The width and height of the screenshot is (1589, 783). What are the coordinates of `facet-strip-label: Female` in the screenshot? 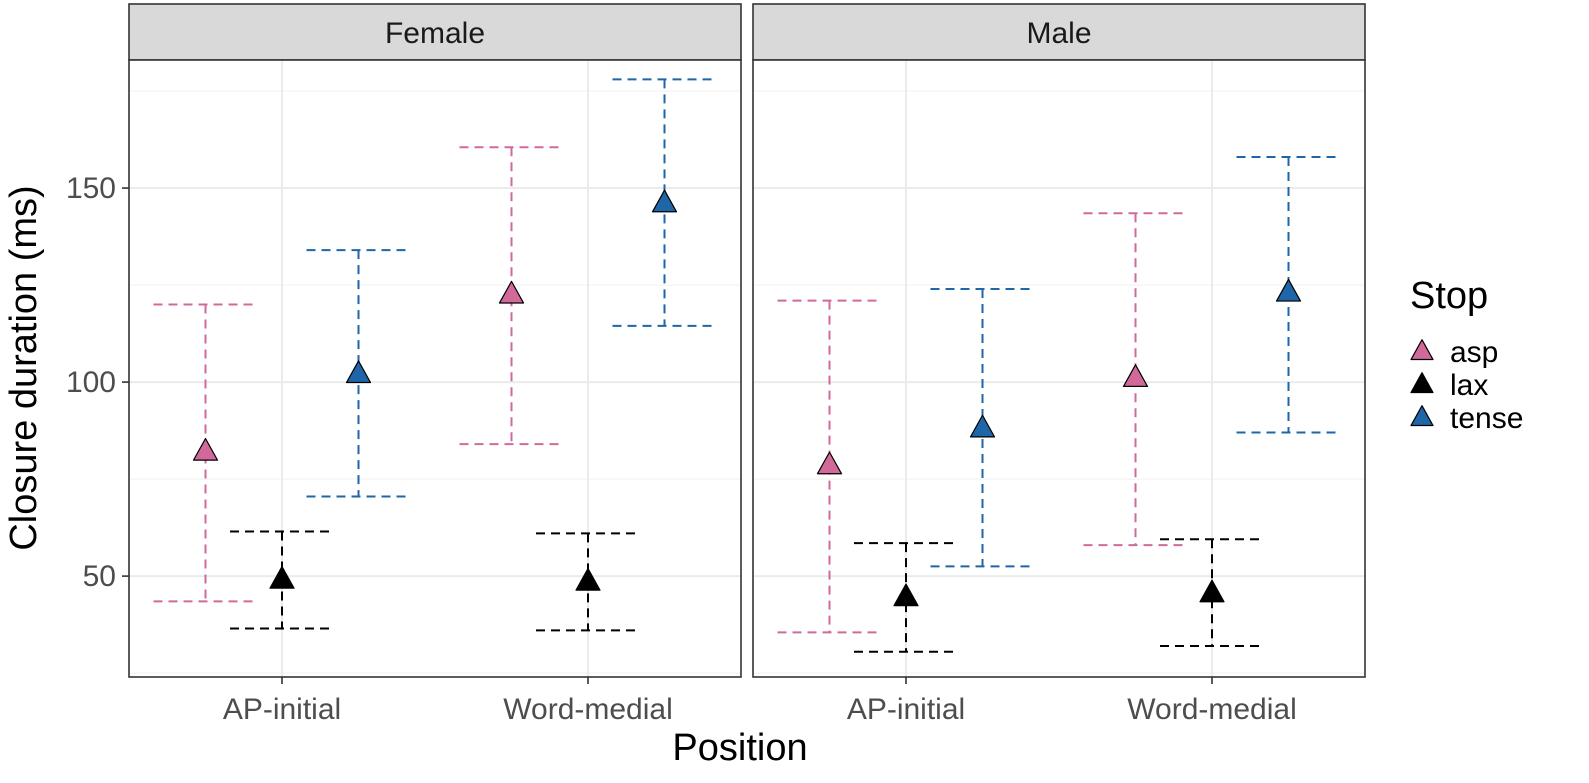 It's located at (435, 33).